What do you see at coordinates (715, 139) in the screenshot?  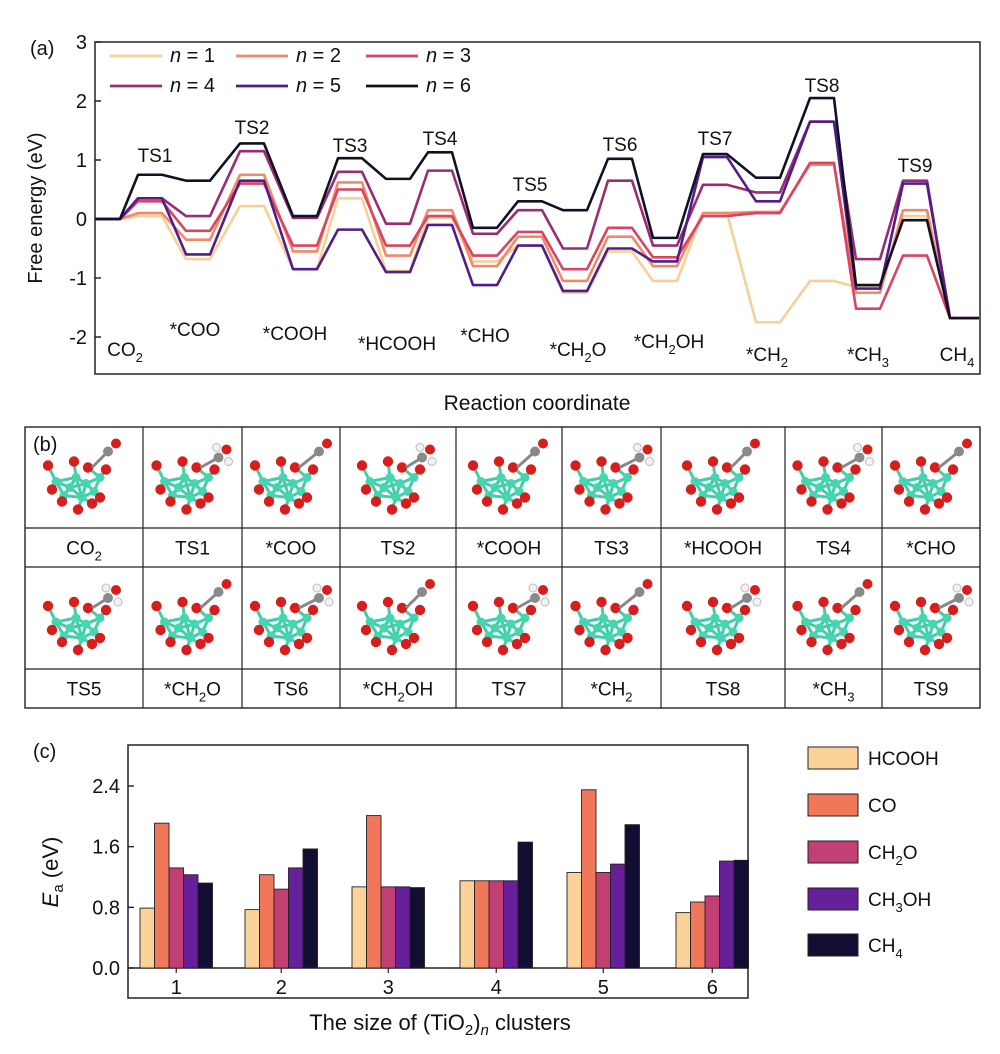 I see `ts-label: TS7` at bounding box center [715, 139].